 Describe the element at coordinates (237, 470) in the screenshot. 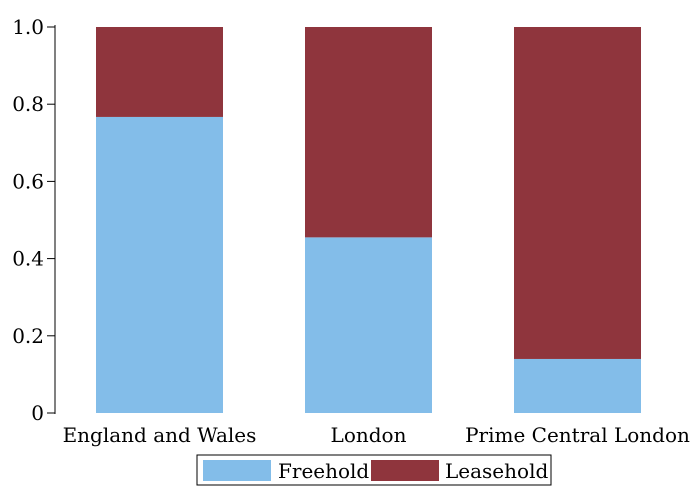

I see `legend-swatch-freehold` at that location.